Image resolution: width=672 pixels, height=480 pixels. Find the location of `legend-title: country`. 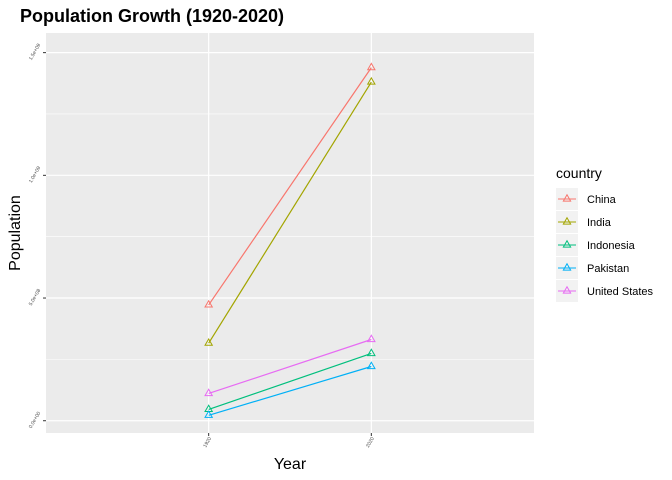

legend-title: country is located at coordinates (579, 173).